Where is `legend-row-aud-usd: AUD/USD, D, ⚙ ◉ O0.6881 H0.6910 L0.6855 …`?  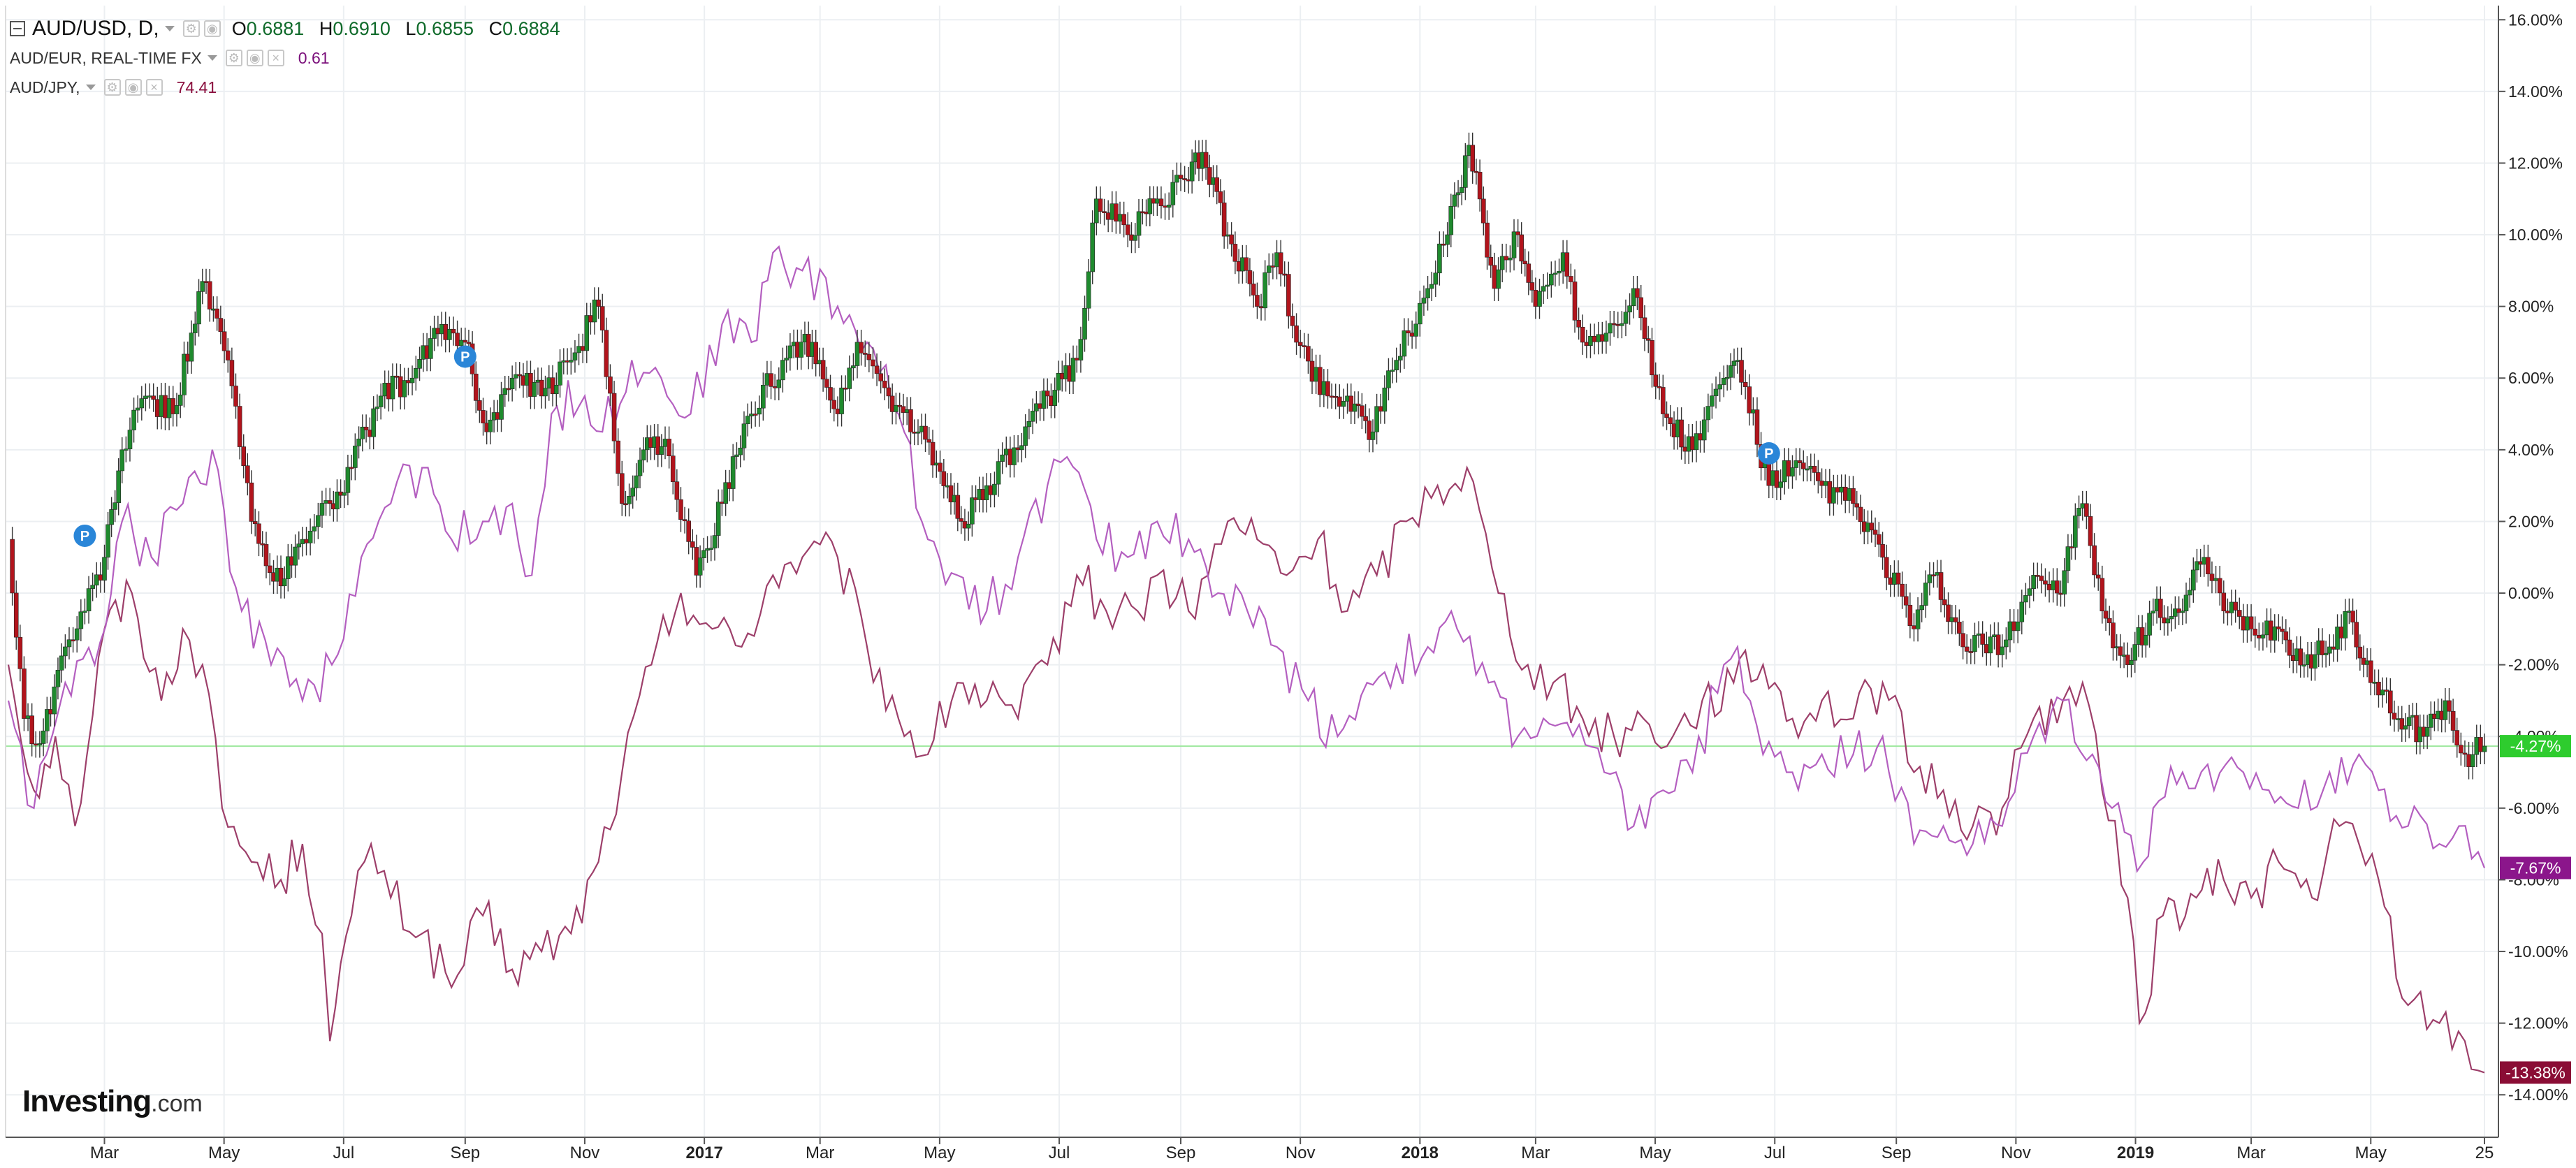 legend-row-aud-usd: AUD/USD, D, ⚙ ◉ O0.6881 H0.6910 L0.6855 … is located at coordinates (290, 28).